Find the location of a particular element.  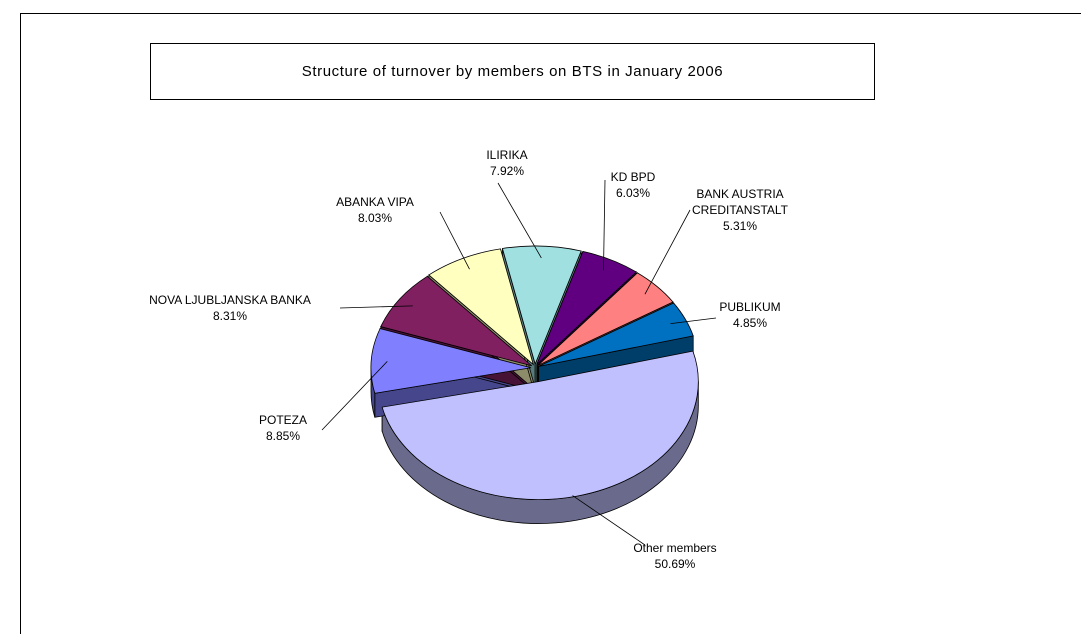

slice-label: ABANKA VIPA 8.03% is located at coordinates (375, 210).